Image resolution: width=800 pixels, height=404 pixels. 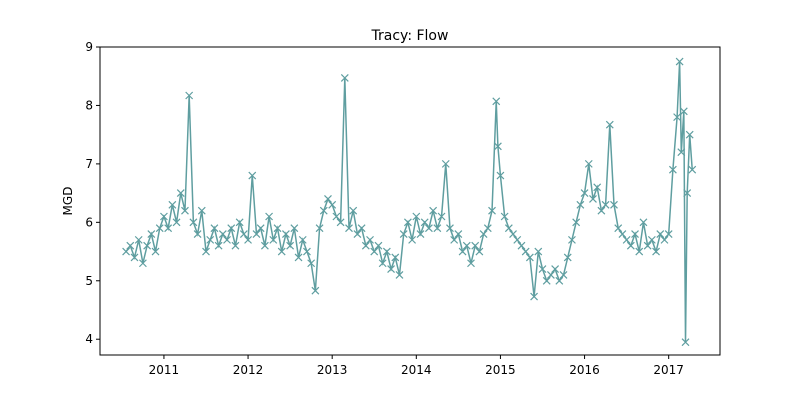 What do you see at coordinates (416, 370) in the screenshot?
I see `x-tick-label: 2014` at bounding box center [416, 370].